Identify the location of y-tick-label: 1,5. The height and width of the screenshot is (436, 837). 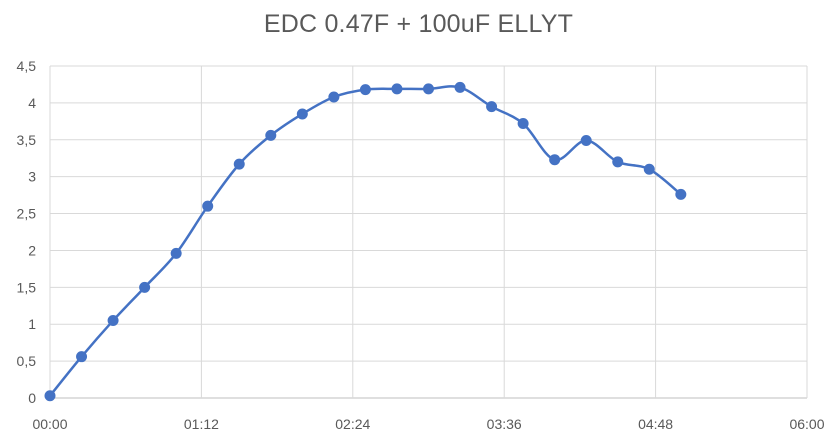
(27, 287).